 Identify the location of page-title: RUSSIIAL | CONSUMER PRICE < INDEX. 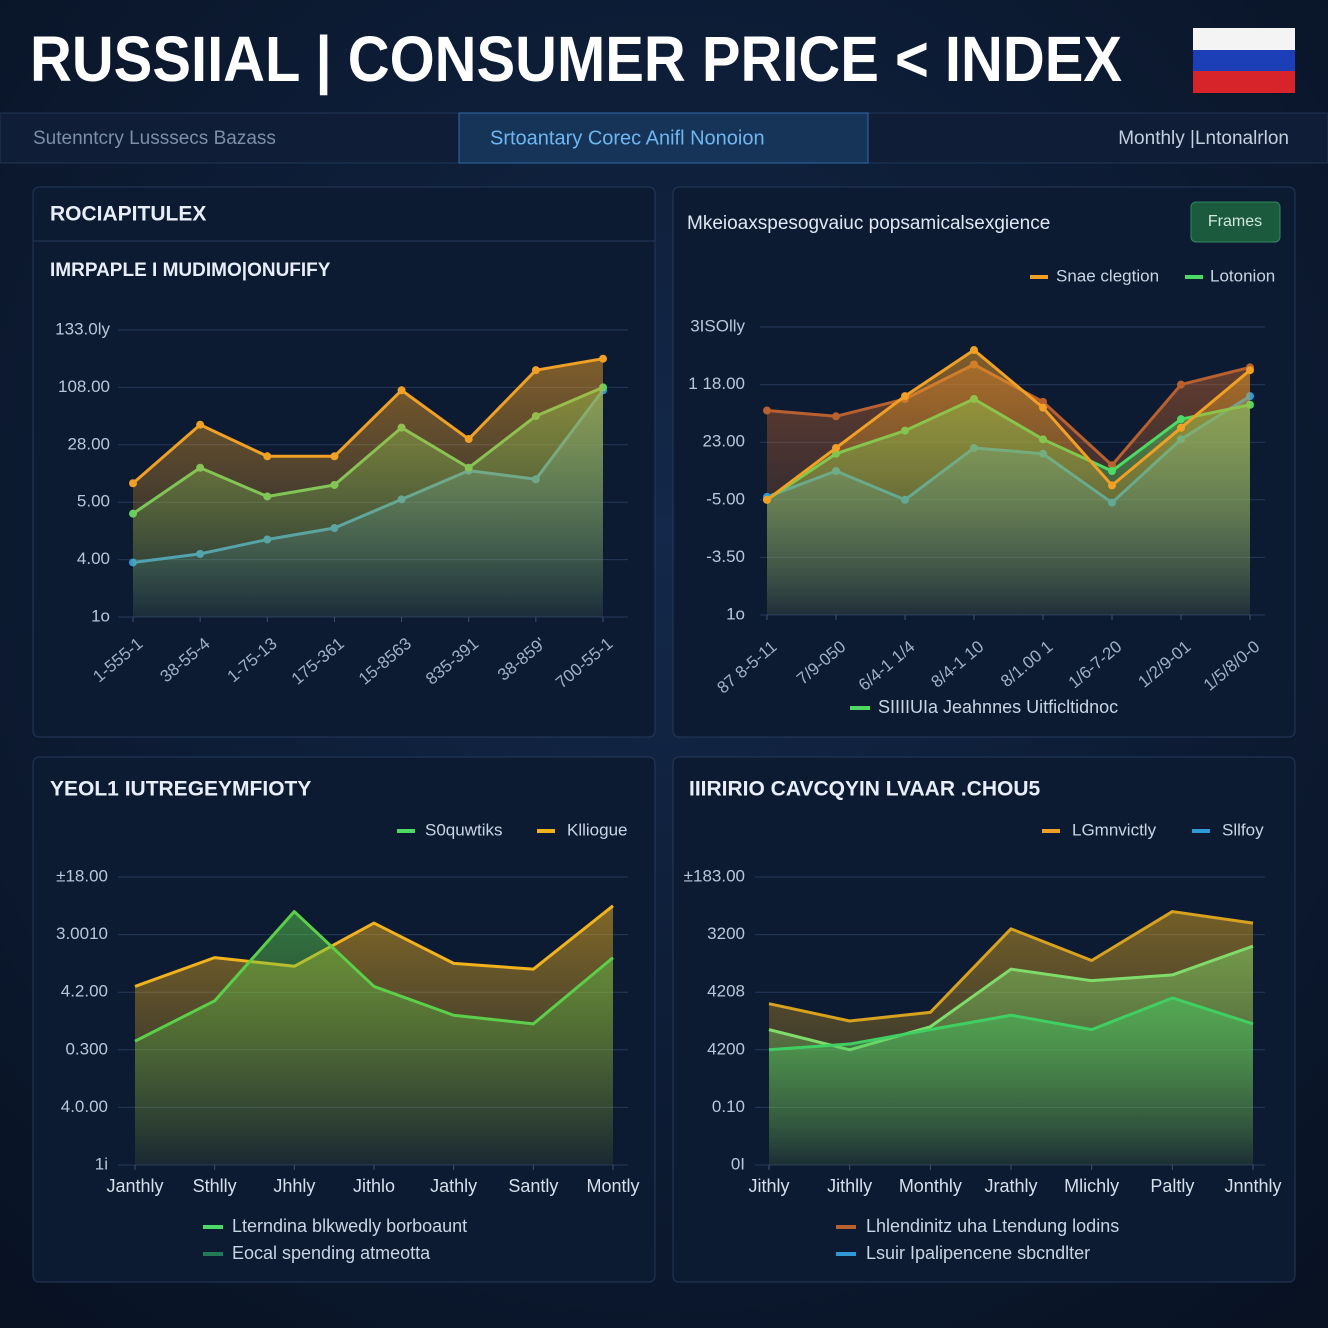
(576, 59).